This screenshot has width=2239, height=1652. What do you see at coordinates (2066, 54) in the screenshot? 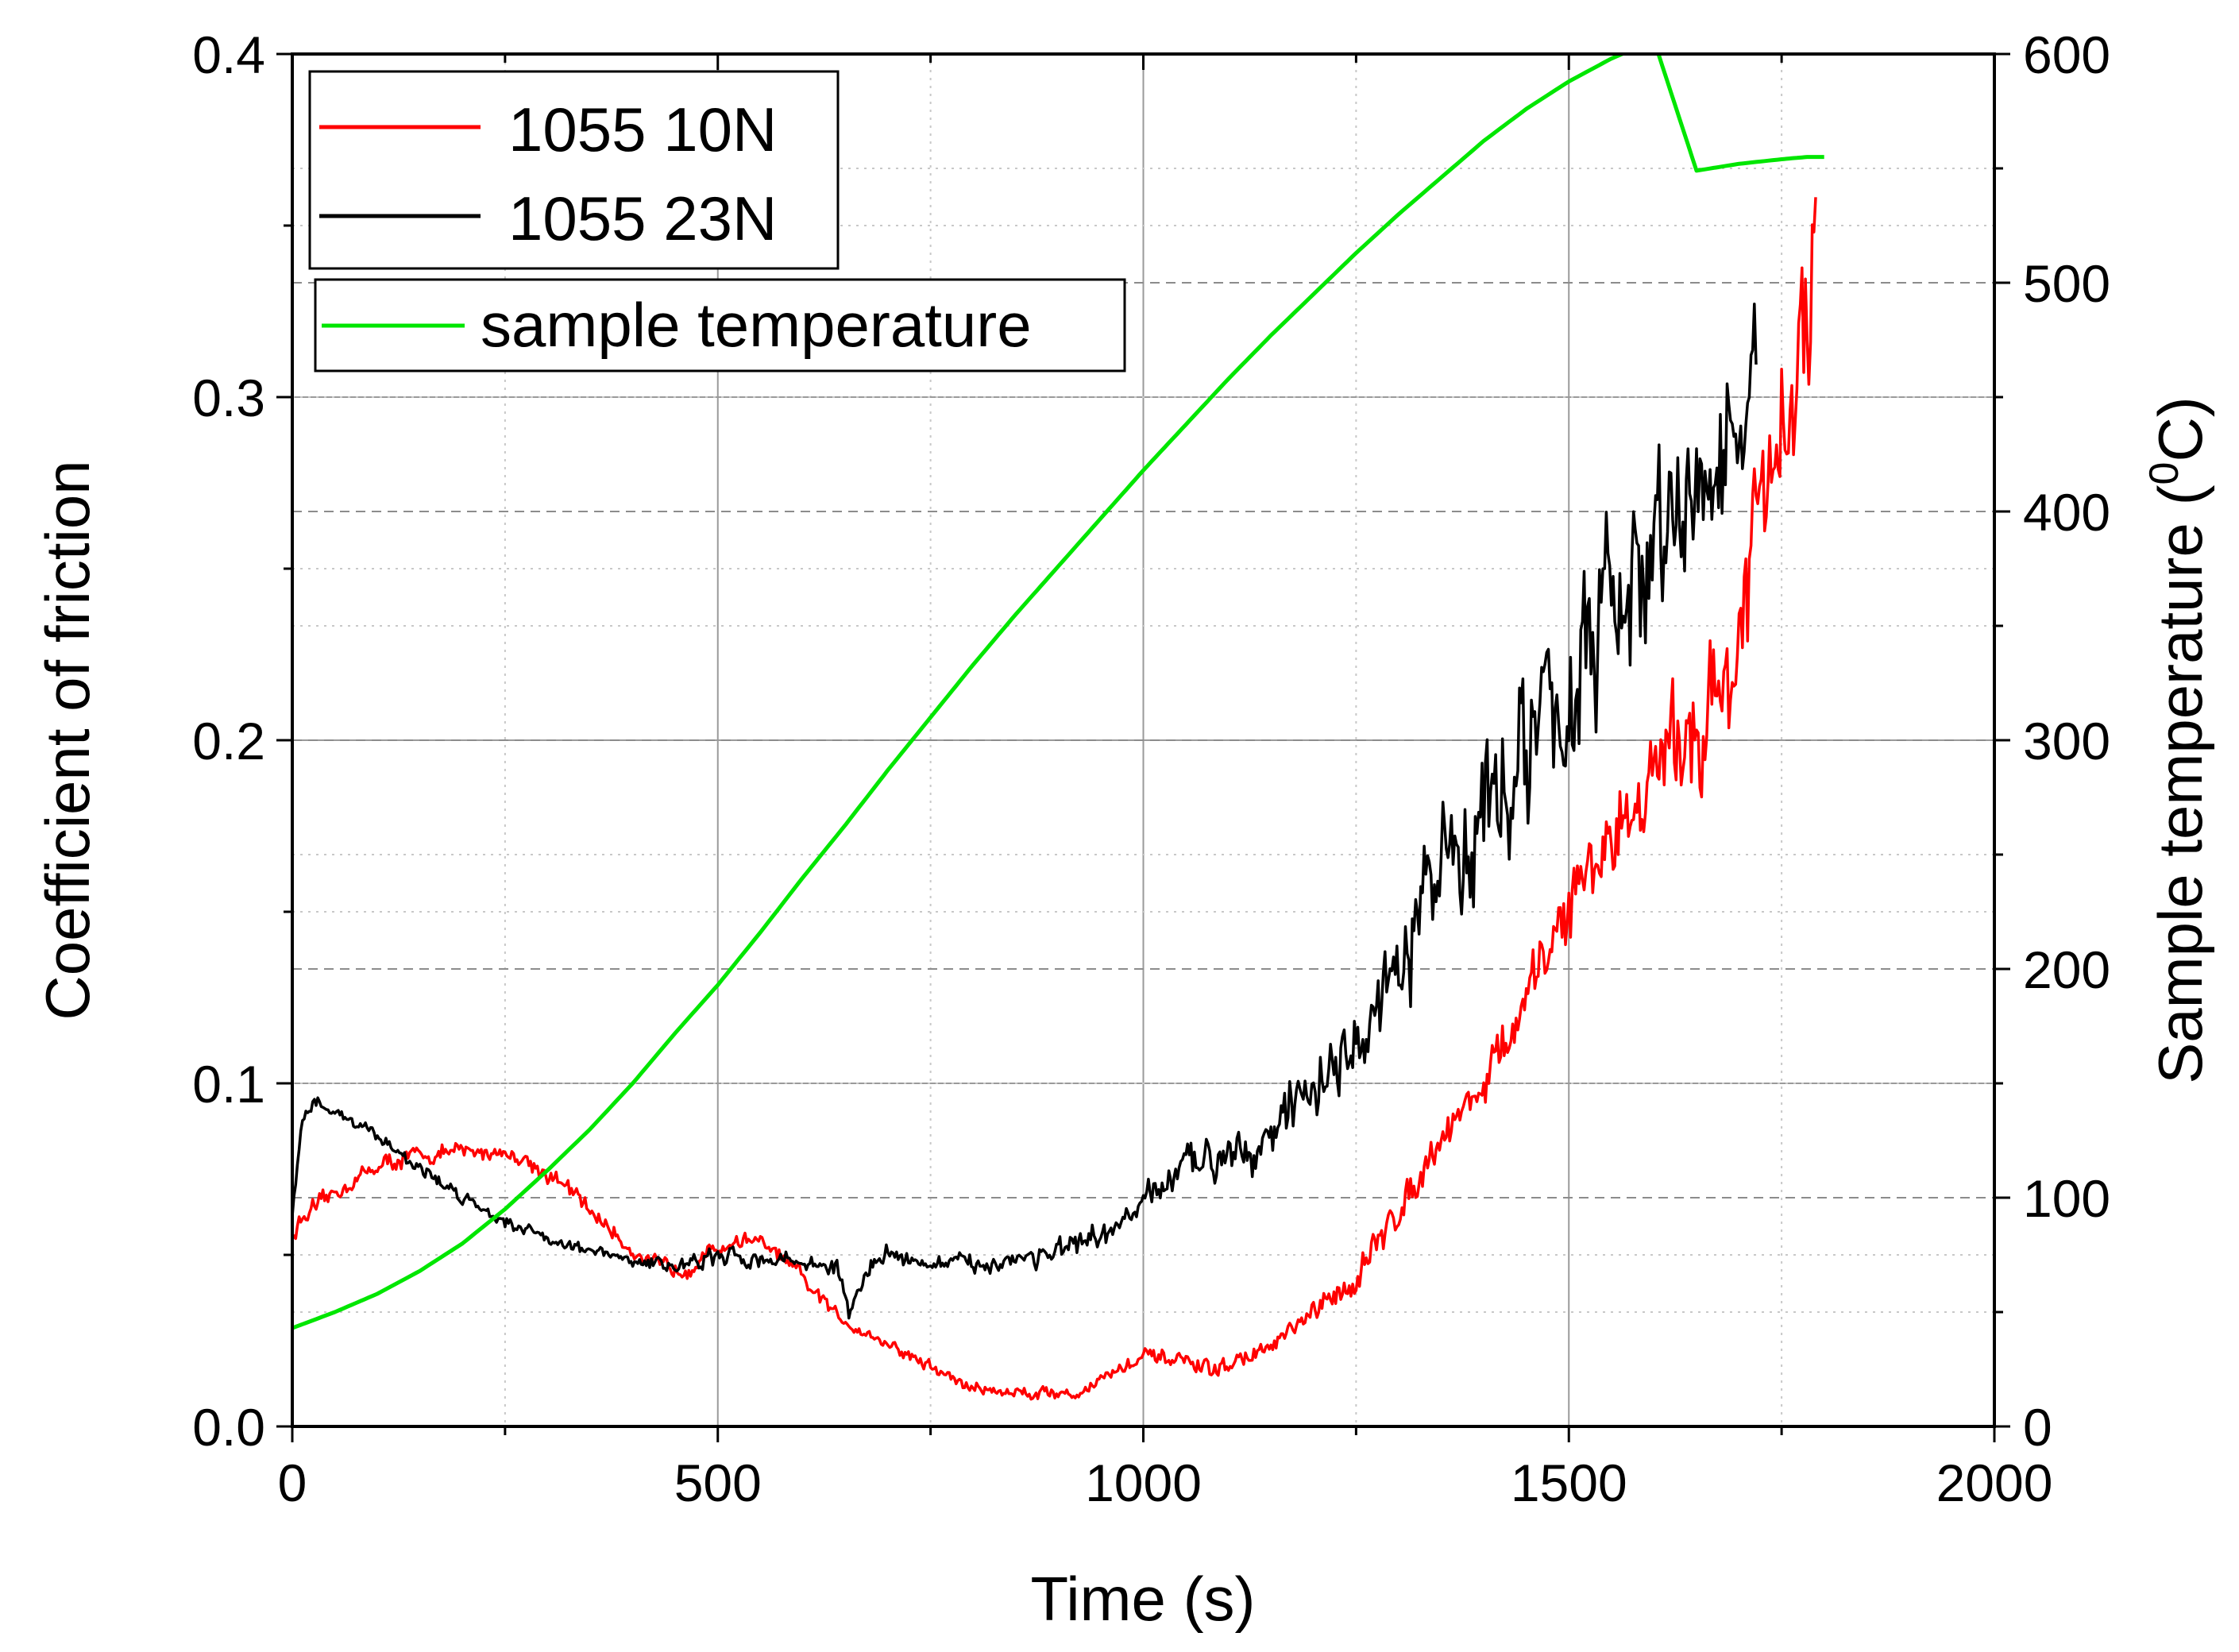
I see `y-right-tick-label: 600` at bounding box center [2066, 54].